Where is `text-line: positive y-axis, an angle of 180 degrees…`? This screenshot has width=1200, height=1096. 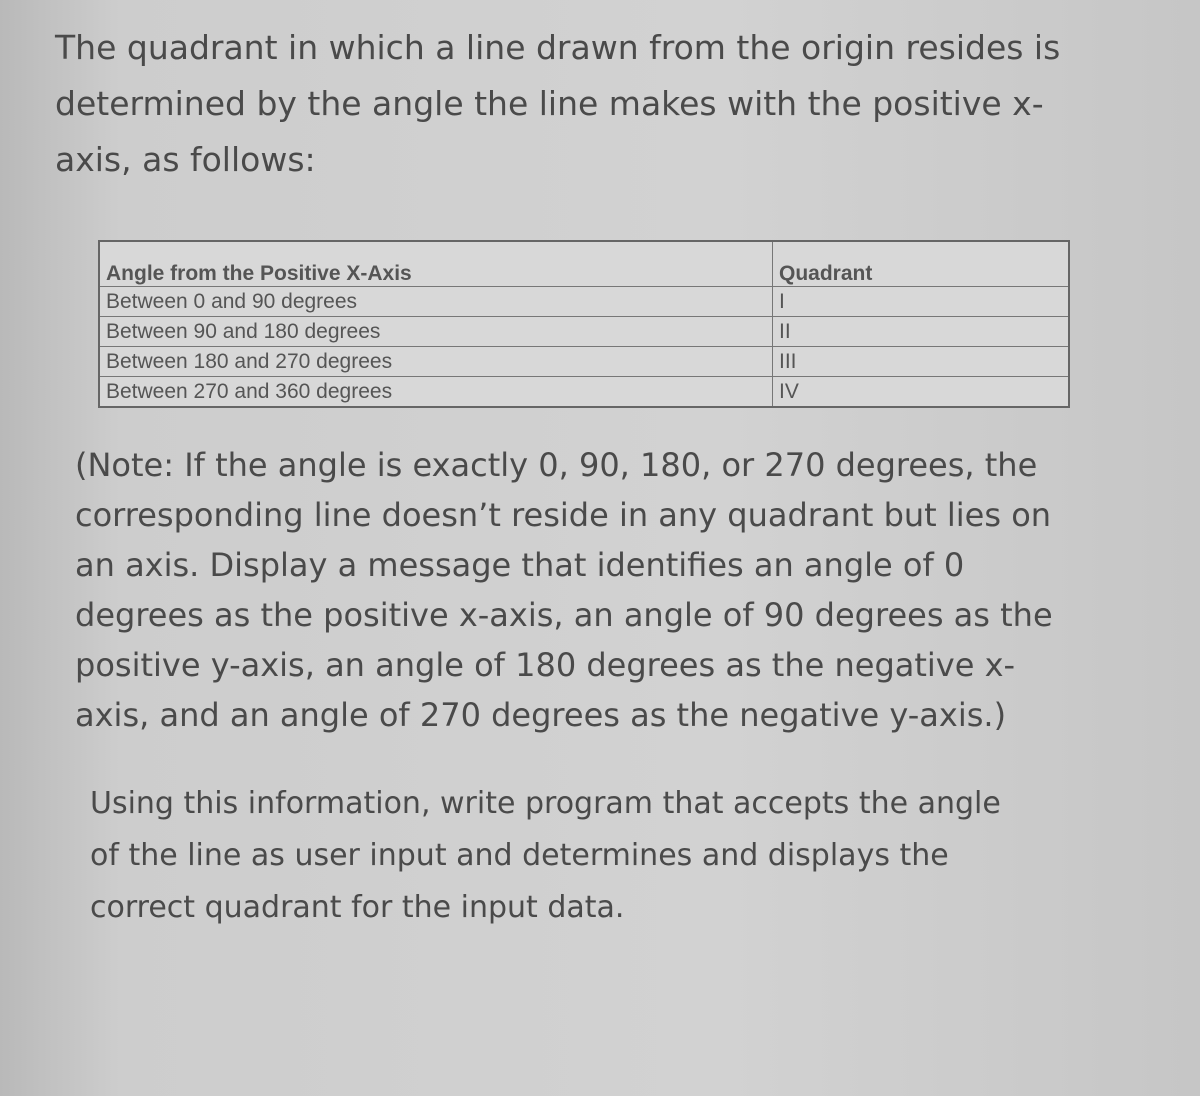
text-line: positive y-axis, an angle of 180 degrees… is located at coordinates (545, 665).